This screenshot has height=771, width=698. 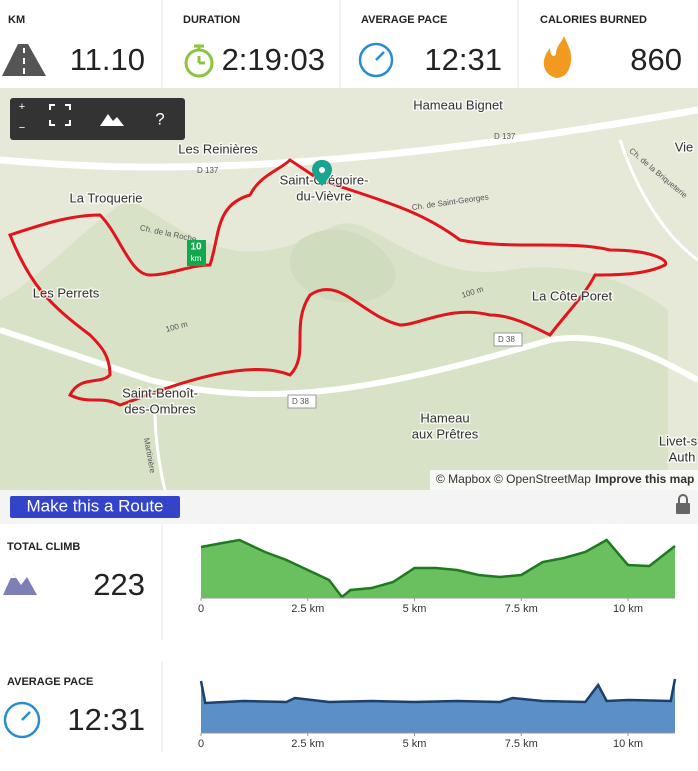 I want to click on place-label: Saint-Benoît-, so click(x=160, y=392).